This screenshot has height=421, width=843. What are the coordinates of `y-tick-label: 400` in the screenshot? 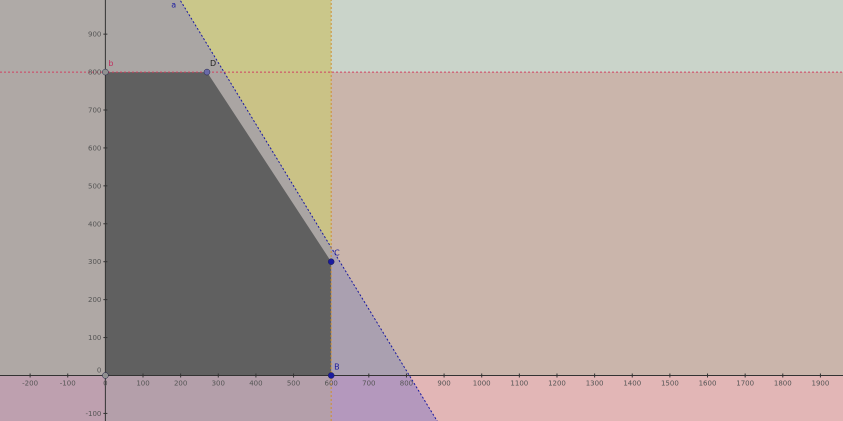 It's located at (94, 224).